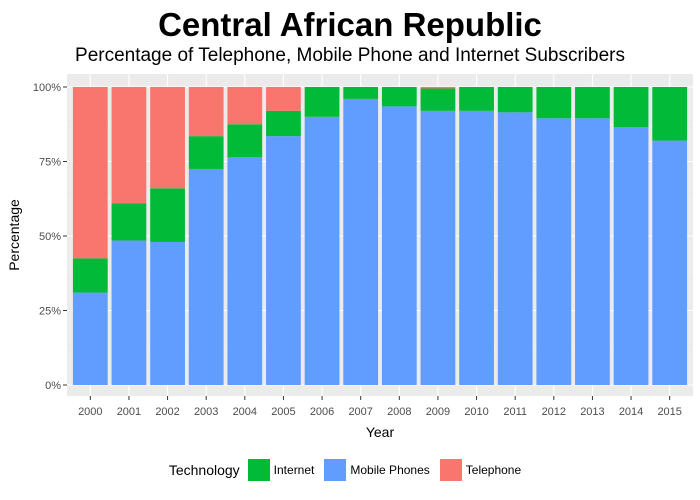  What do you see at coordinates (245, 412) in the screenshot?
I see `x-tick-label: 2004` at bounding box center [245, 412].